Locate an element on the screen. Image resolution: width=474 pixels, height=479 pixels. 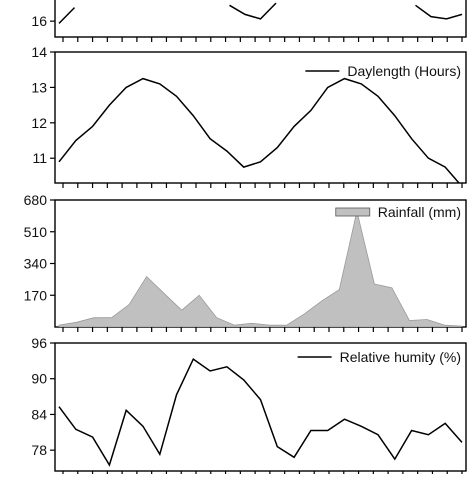
y-tick-label: 90 is located at coordinates (39, 379).